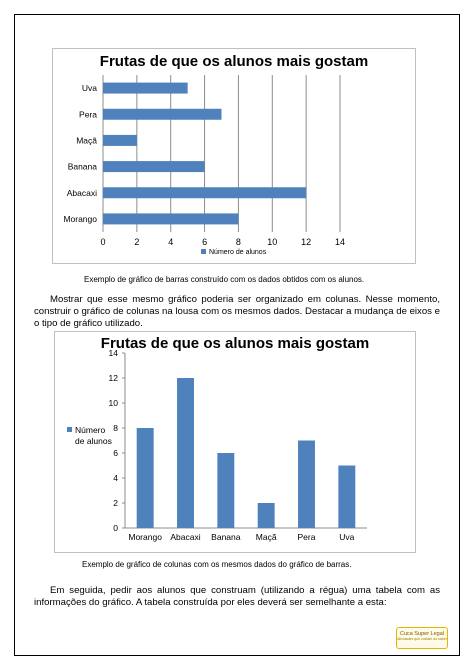 Image resolution: width=474 pixels, height=670 pixels. Describe the element at coordinates (266, 537) in the screenshot. I see `x-tick-label: Maçã` at that location.